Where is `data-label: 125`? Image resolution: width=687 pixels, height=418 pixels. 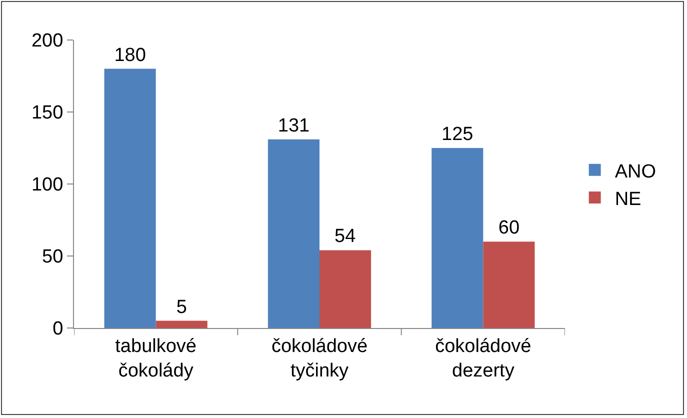 data-label: 125 is located at coordinates (458, 134).